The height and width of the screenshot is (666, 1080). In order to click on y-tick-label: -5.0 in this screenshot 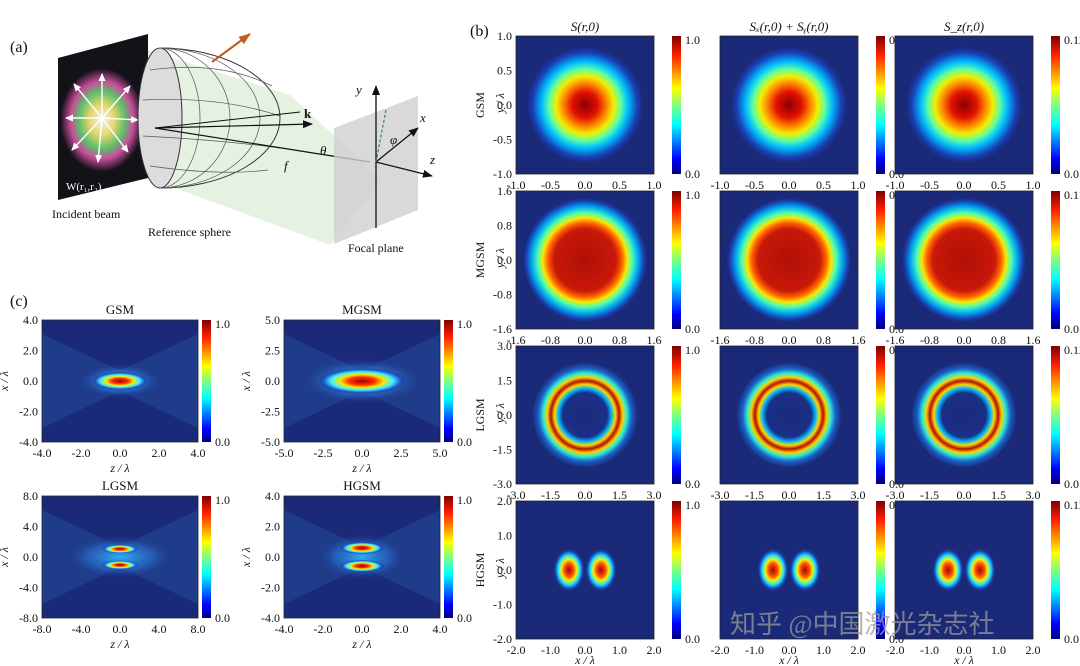, I will do `click(270, 442)`.